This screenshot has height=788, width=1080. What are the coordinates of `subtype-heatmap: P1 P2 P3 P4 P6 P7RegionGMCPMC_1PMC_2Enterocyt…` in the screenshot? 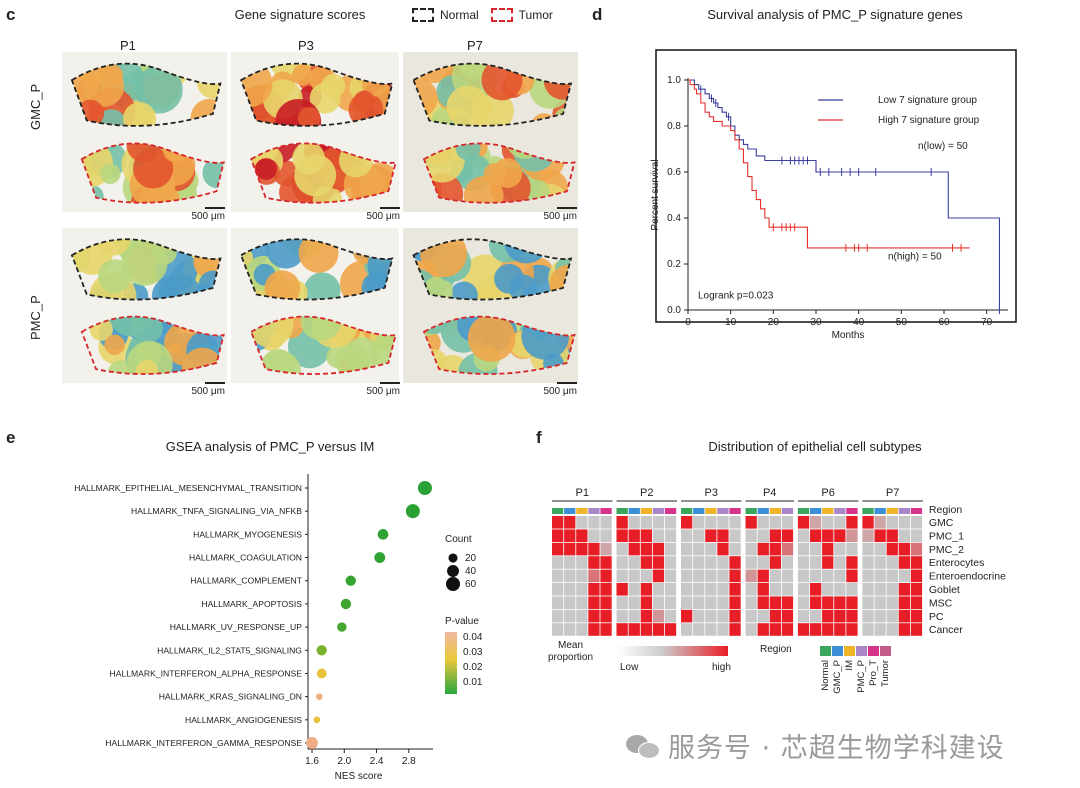 It's located at (777, 590).